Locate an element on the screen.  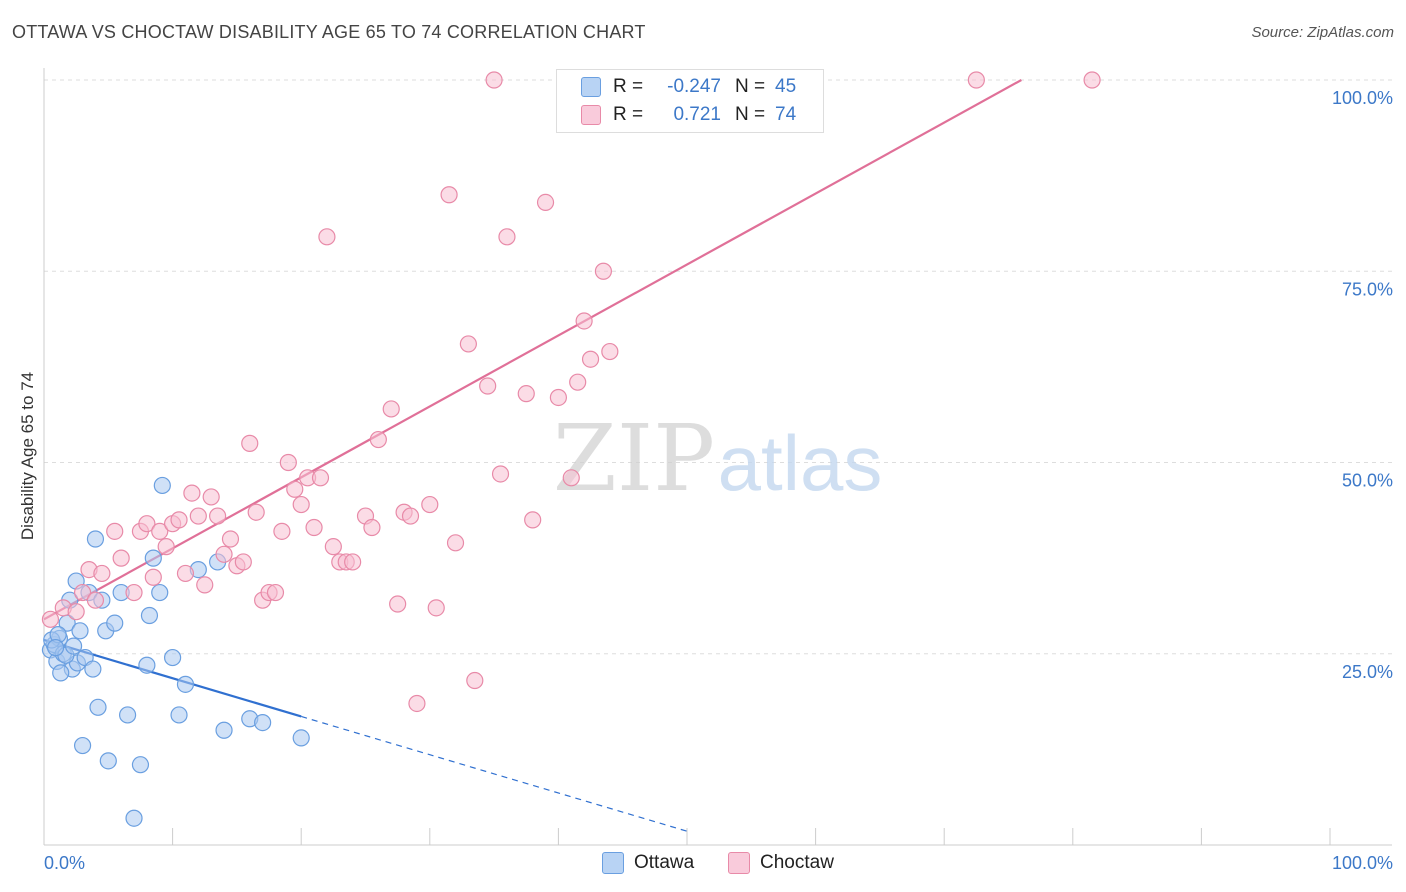
ottawa-swatch is located at coordinates (591, 87).